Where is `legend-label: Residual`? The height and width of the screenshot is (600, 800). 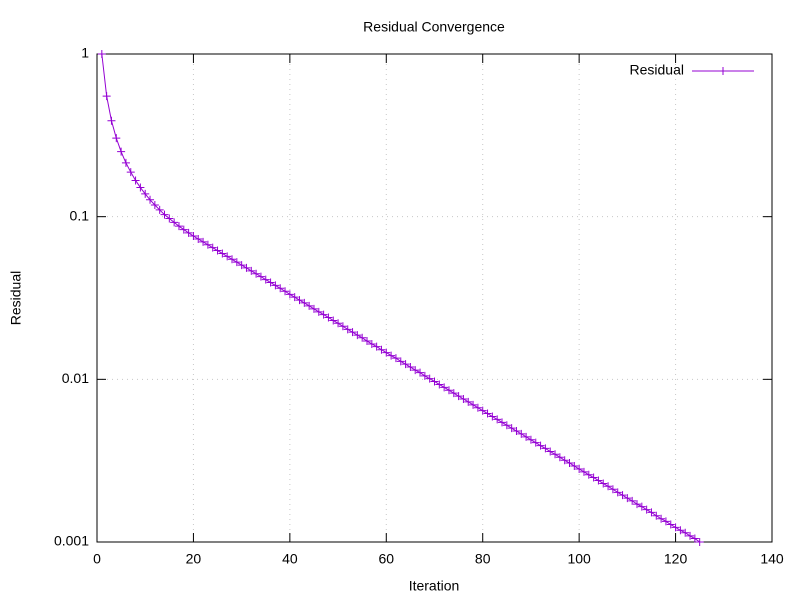
legend-label: Residual is located at coordinates (657, 70).